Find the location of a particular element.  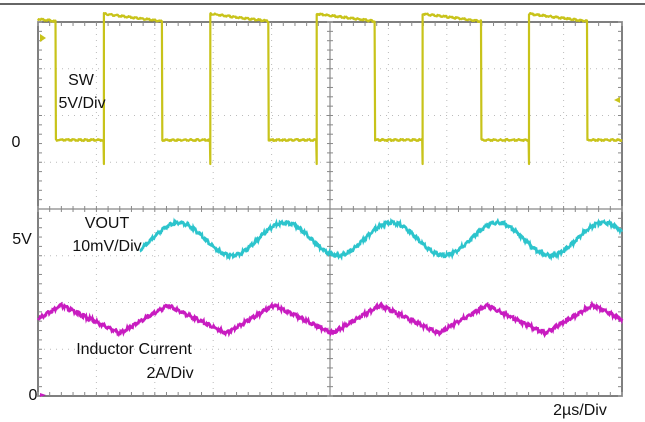

vout-scale-label: 10mV/Div is located at coordinates (106, 246).